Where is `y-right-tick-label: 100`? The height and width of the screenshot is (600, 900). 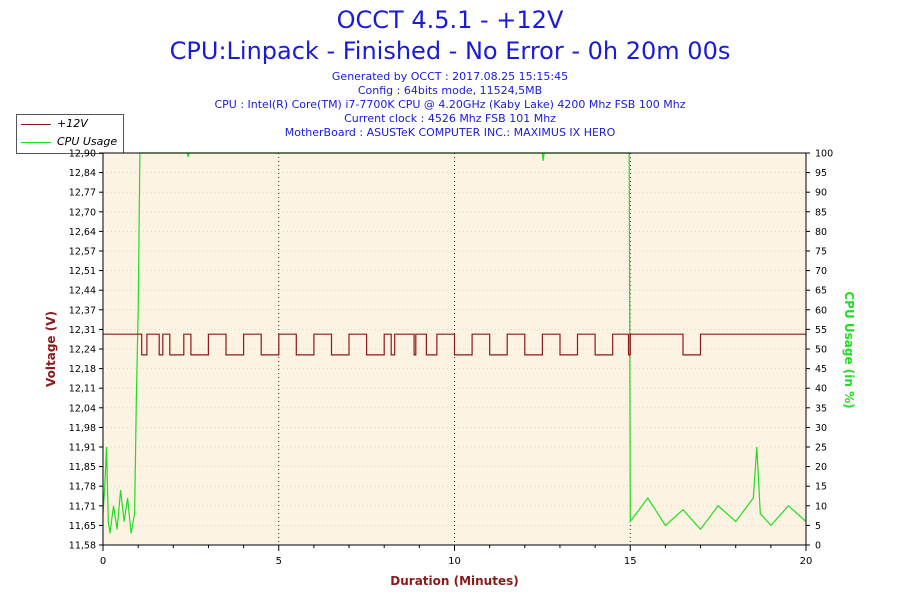 y-right-tick-label: 100 is located at coordinates (824, 154).